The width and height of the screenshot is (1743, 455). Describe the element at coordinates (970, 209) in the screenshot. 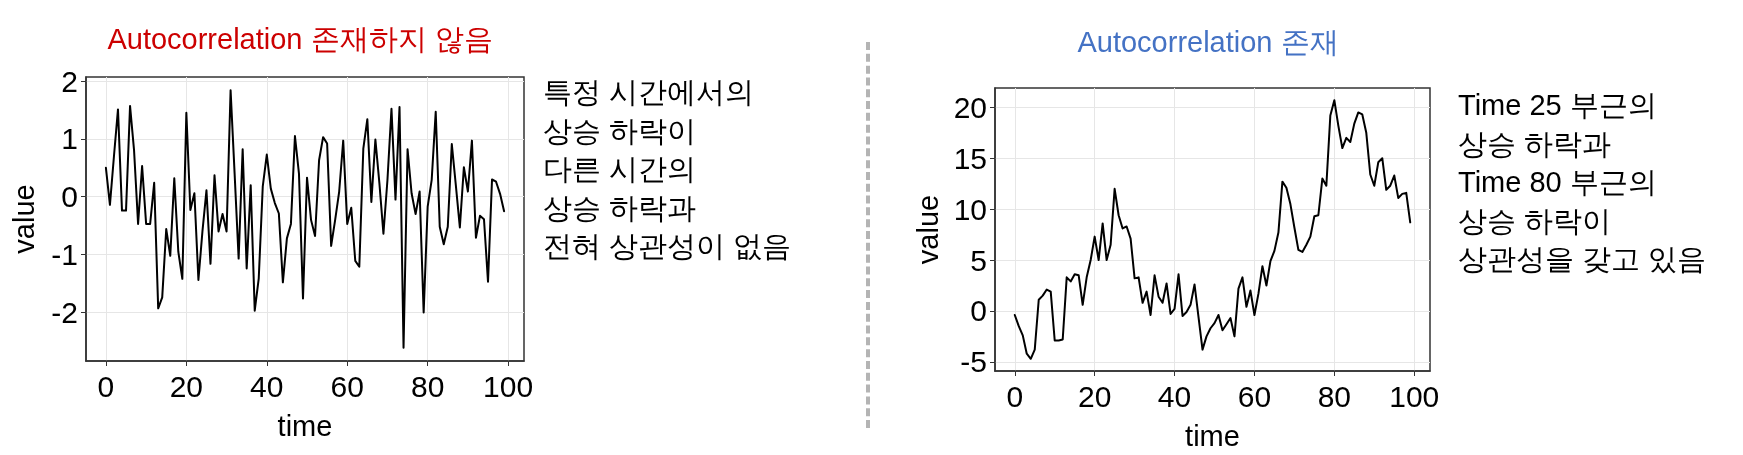

I see `y-tick-label: 10` at that location.